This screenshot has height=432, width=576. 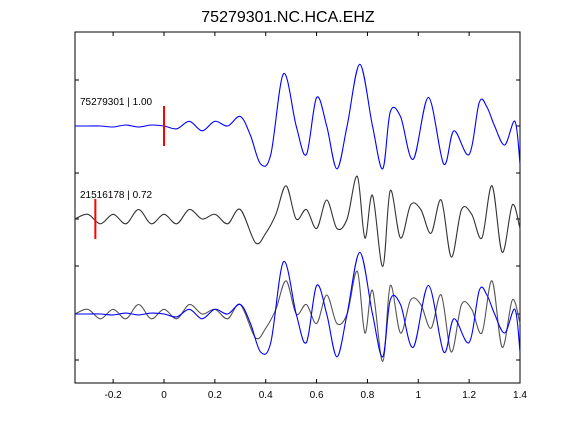 What do you see at coordinates (469, 395) in the screenshot?
I see `x-tick-label: 1.2` at bounding box center [469, 395].